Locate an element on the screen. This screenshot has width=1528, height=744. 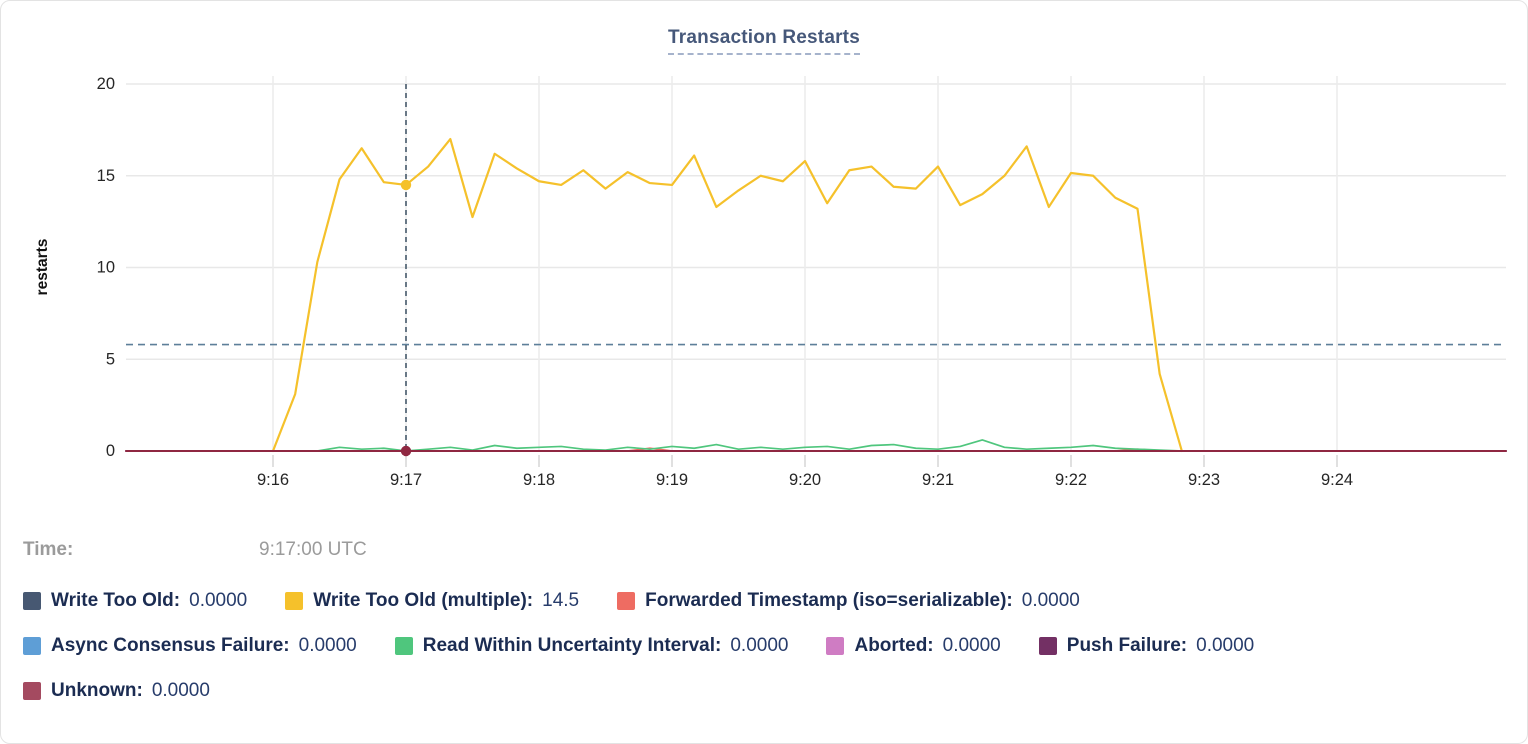
x-tick-label: 9:16 is located at coordinates (273, 480).